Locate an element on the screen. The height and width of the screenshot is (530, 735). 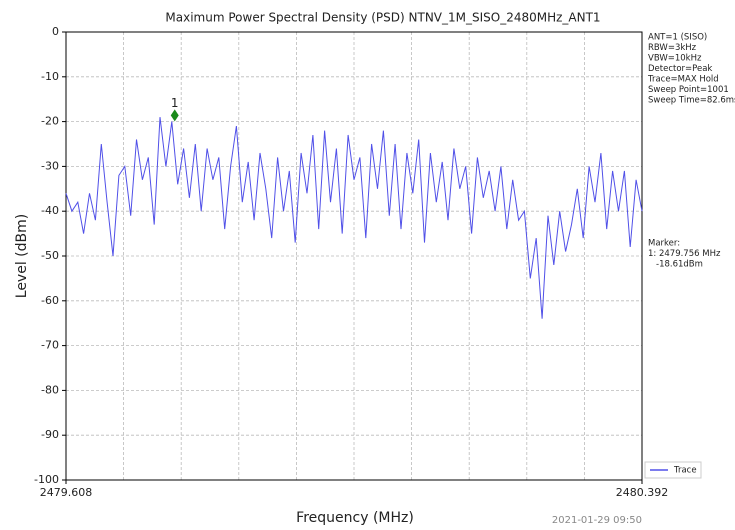
y-tick-label: -100 is located at coordinates (46, 479).